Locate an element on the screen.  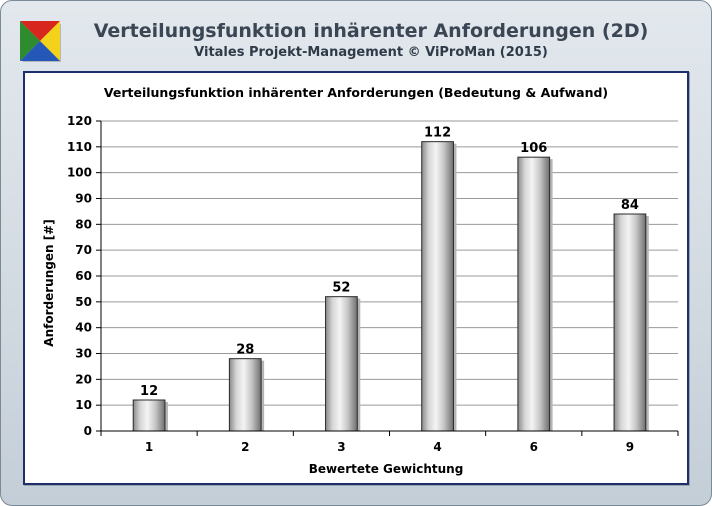
logo-top-triangle is located at coordinates (40, 31).